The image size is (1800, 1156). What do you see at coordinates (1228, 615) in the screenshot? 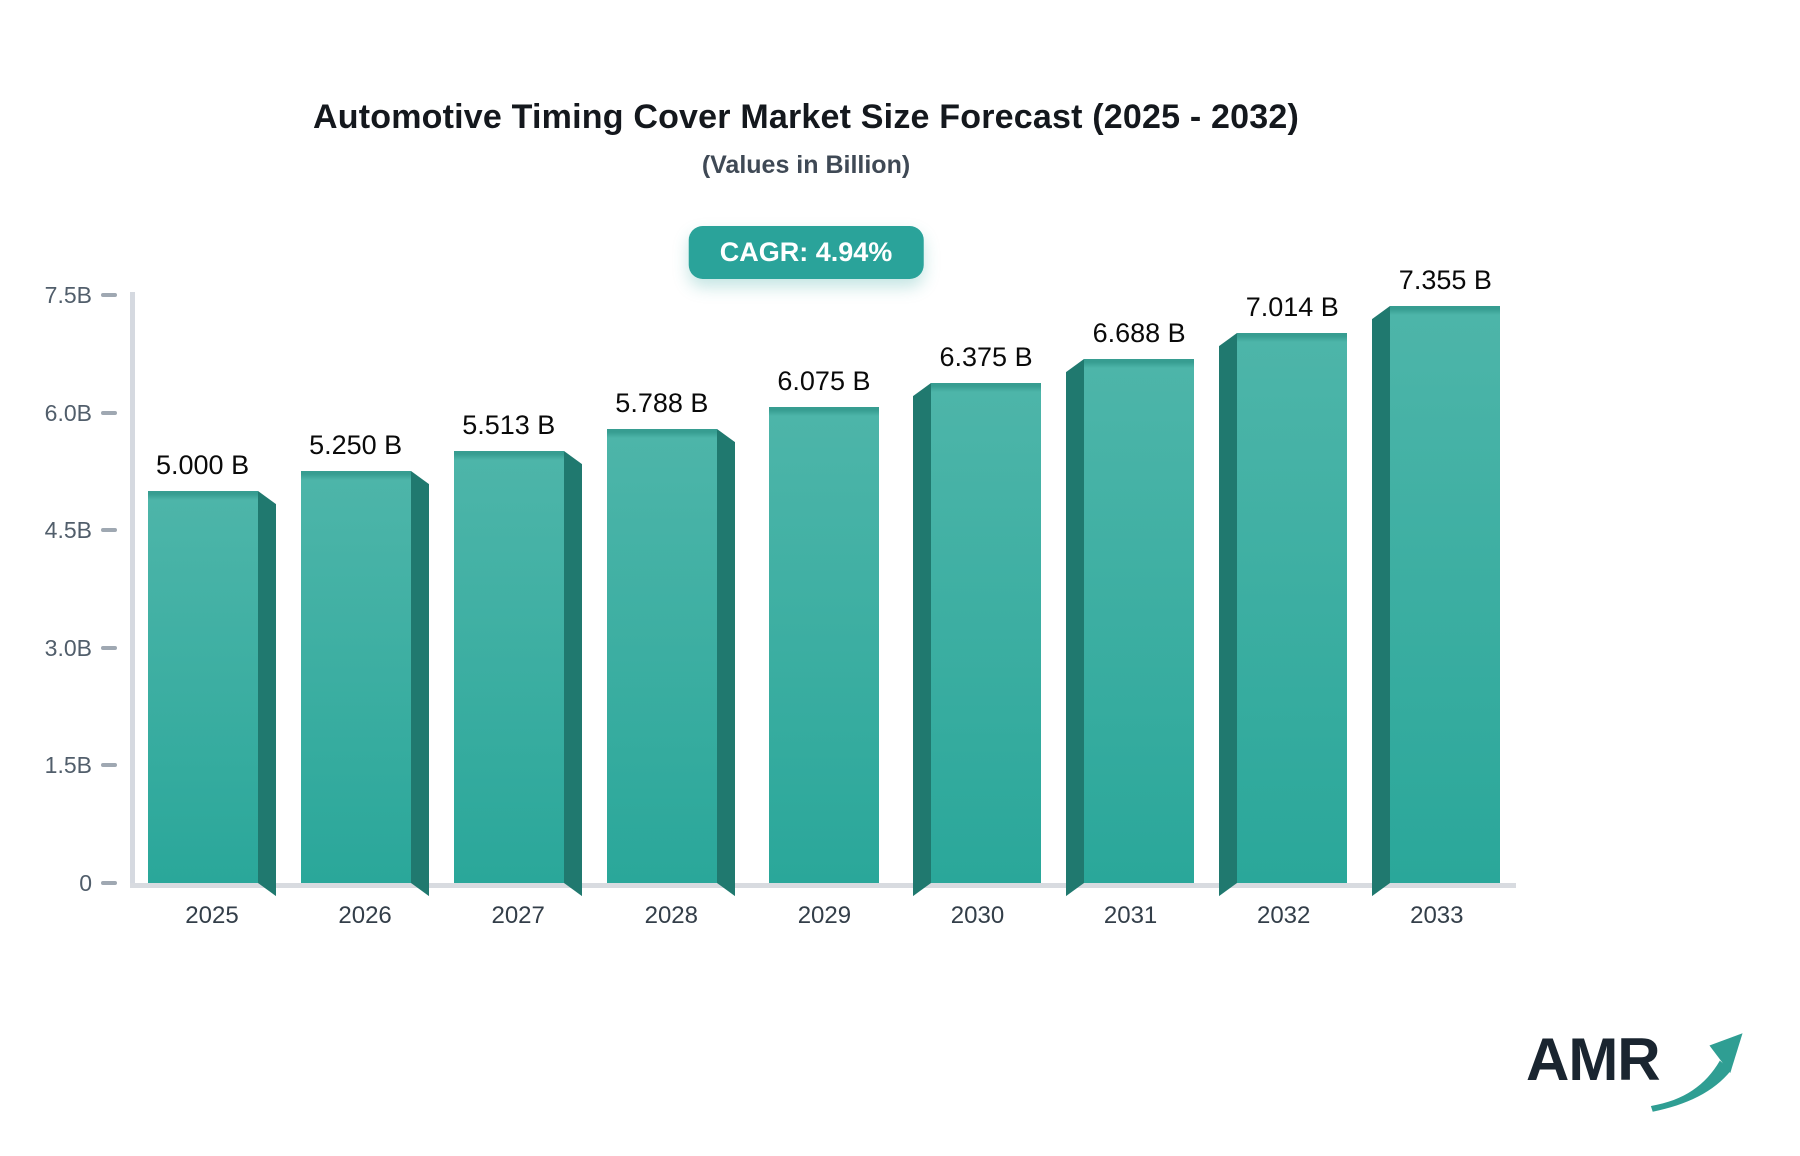
I see `bar-side-2032` at bounding box center [1228, 615].